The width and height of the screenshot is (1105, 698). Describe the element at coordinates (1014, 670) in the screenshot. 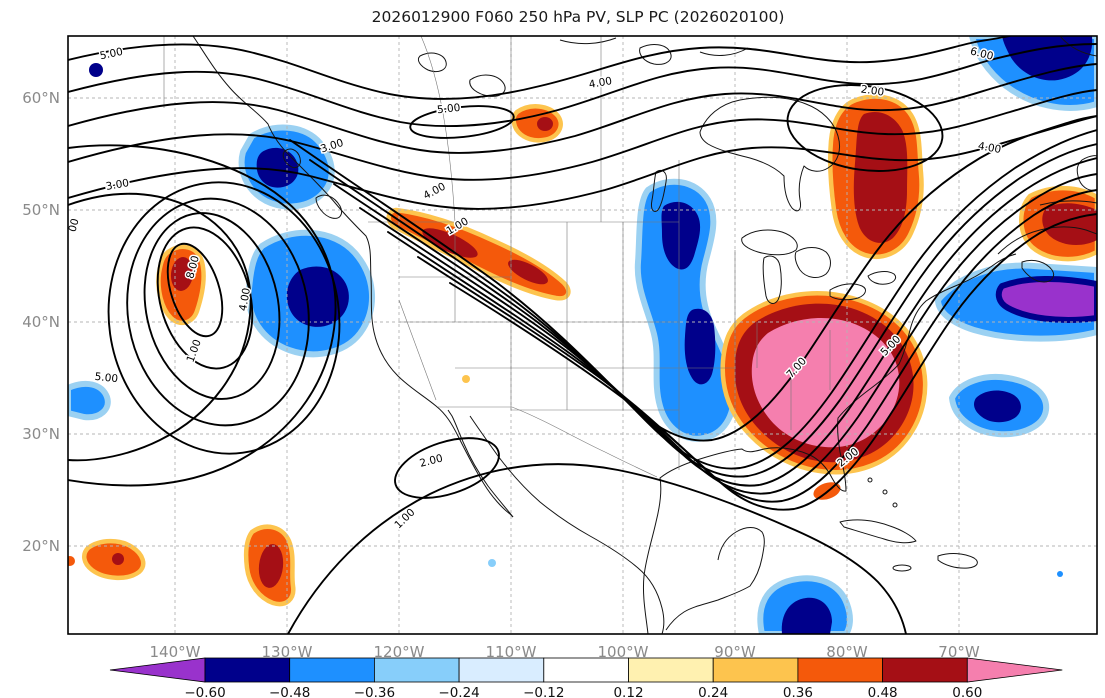

I see `colorbar-over-arrow` at that location.